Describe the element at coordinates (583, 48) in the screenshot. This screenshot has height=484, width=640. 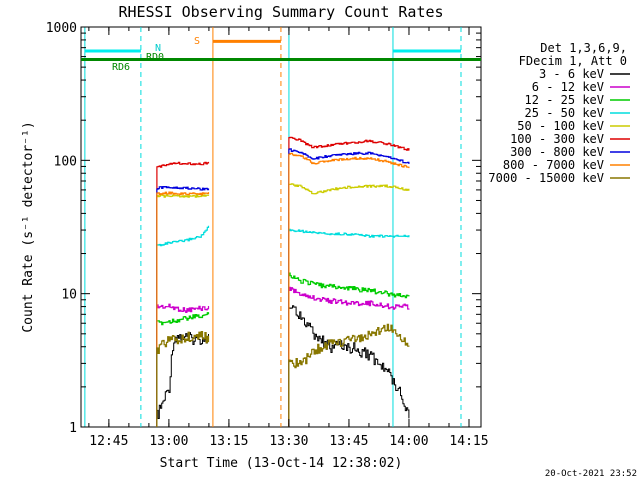
I see `legend-header-det: Det 1,3,6,9,` at that location.